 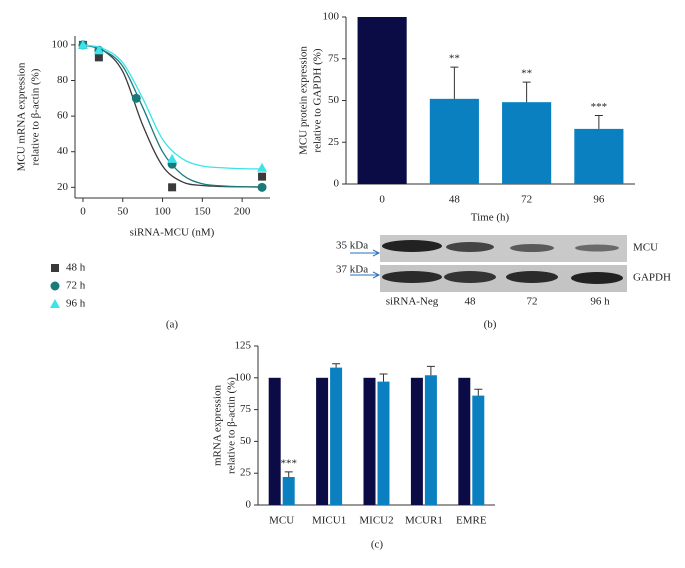 What do you see at coordinates (334, 142) in the screenshot?
I see `y-tick-label: 25` at bounding box center [334, 142].